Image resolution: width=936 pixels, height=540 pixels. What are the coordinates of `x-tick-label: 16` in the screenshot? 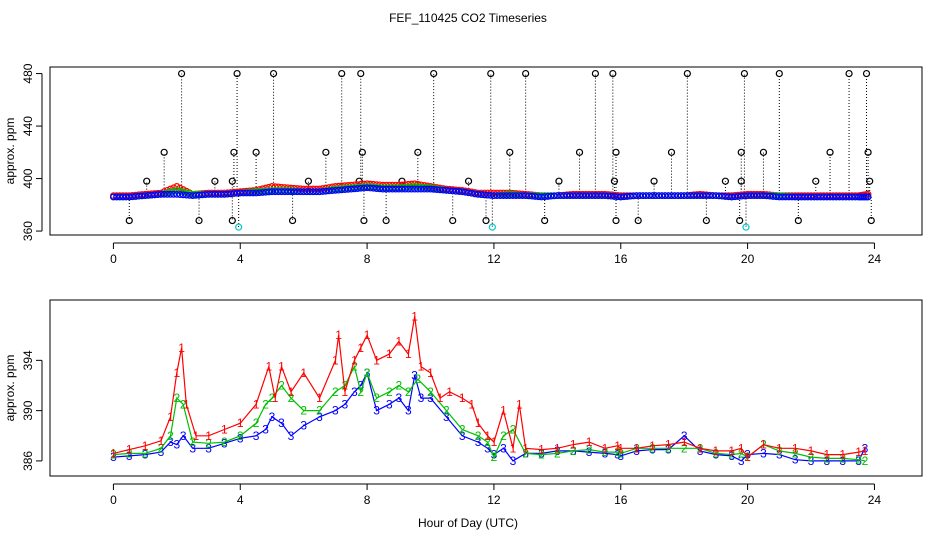 It's located at (621, 259).